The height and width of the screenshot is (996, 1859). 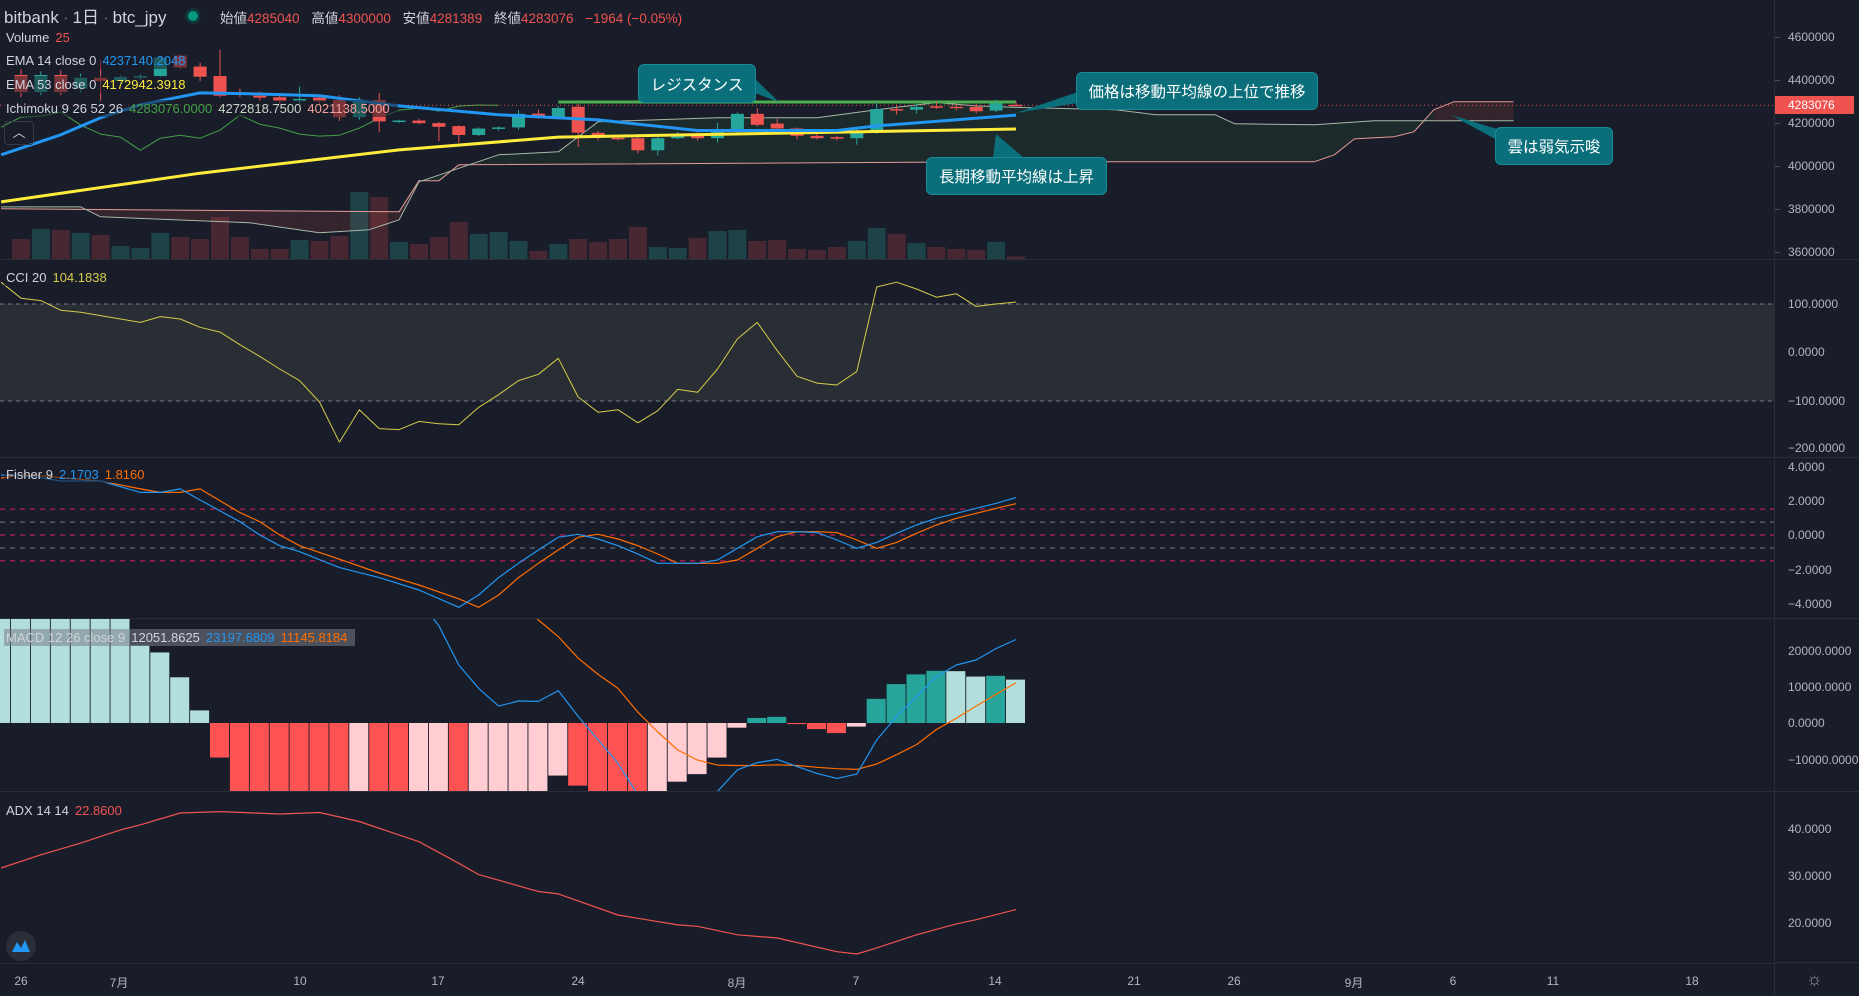 What do you see at coordinates (99, 84) in the screenshot?
I see `legend-ema53: EMA 53 close 0 4172942.3918` at bounding box center [99, 84].